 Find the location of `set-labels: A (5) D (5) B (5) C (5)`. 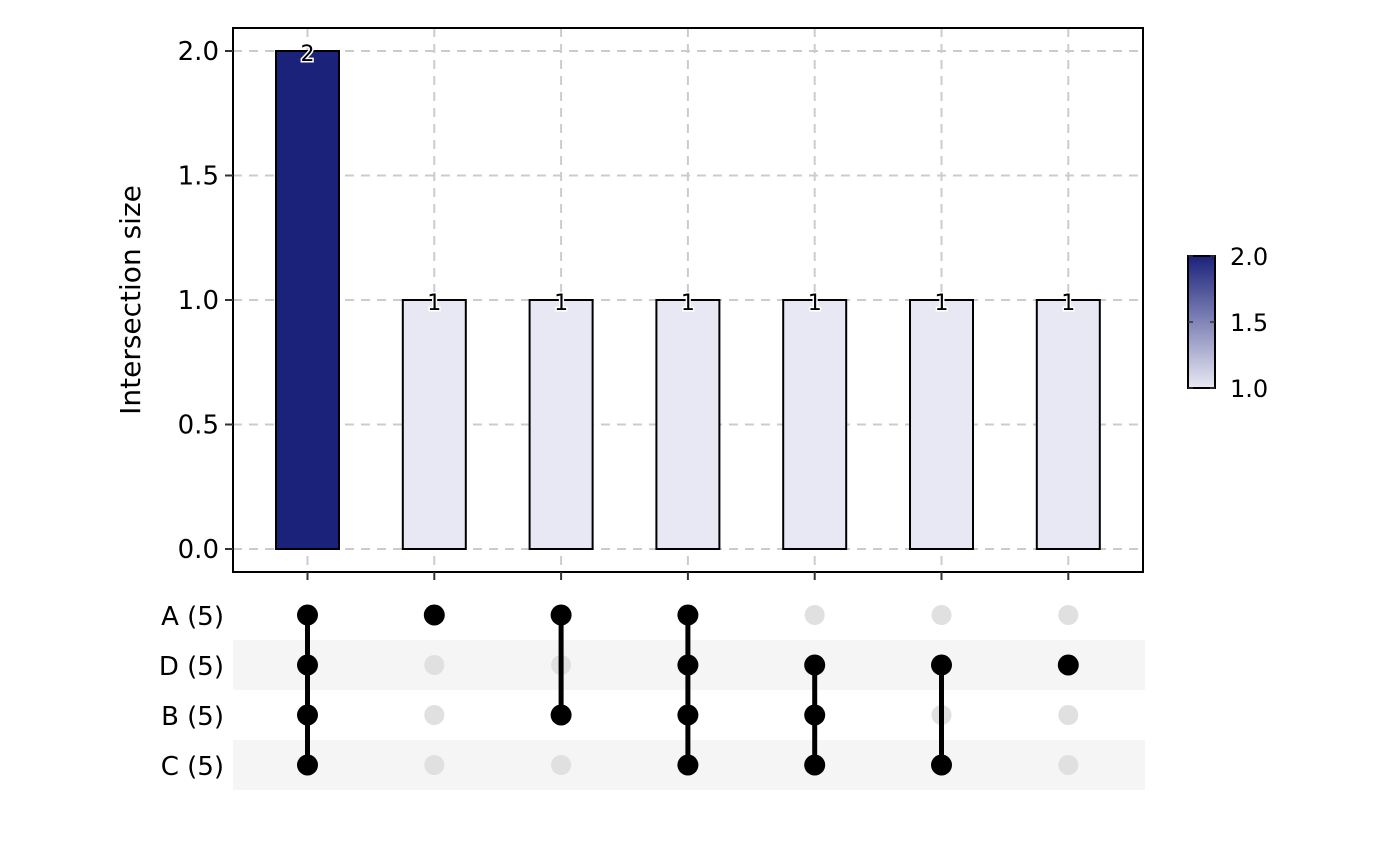

set-labels: A (5) D (5) B (5) C (5) is located at coordinates (191, 692).